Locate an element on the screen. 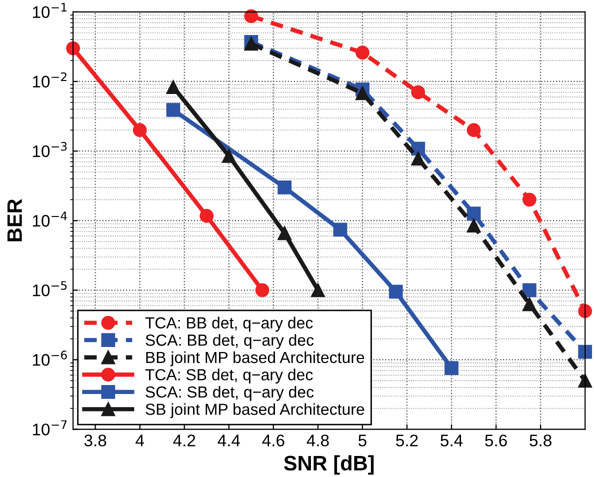 The image size is (594, 477). y-tick-label: 10$^{−5}$ is located at coordinates (49, 288).